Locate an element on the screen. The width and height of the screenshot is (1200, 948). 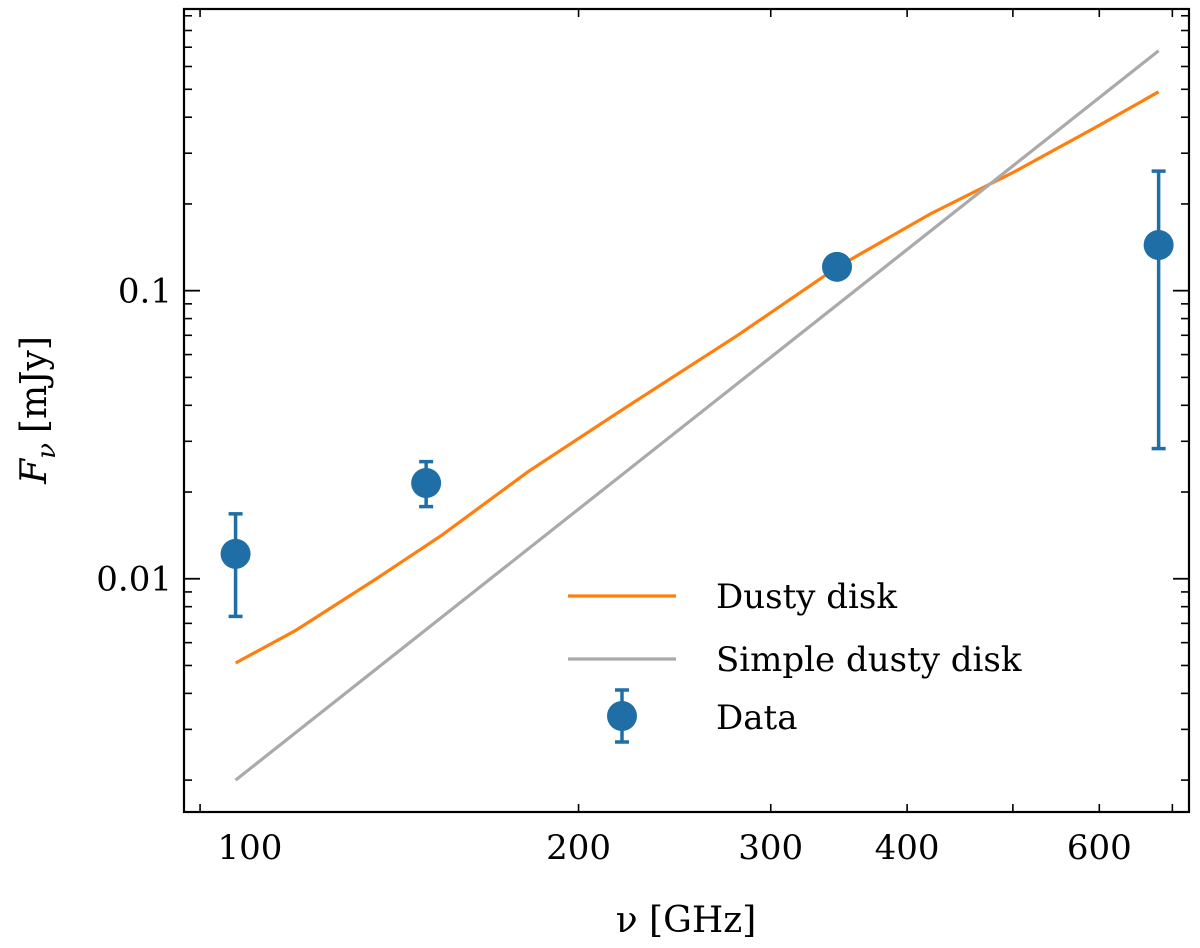
x-axis-label: ν [GHz] is located at coordinates (686, 920).